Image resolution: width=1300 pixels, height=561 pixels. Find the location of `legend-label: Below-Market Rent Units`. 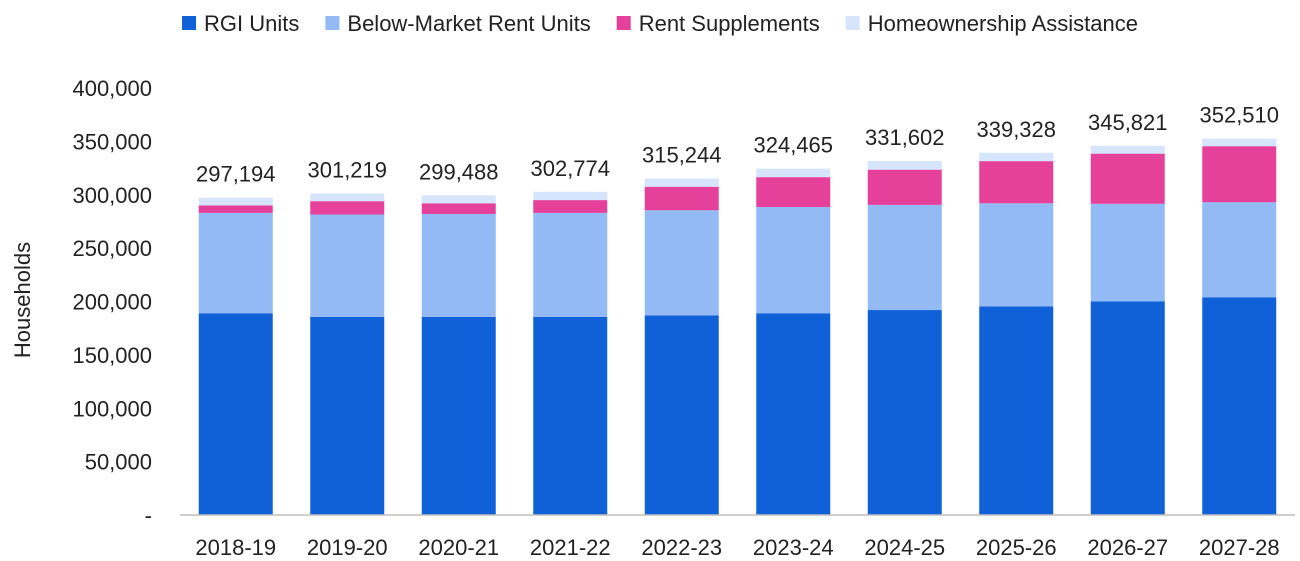

legend-label: Below-Market Rent Units is located at coordinates (468, 23).